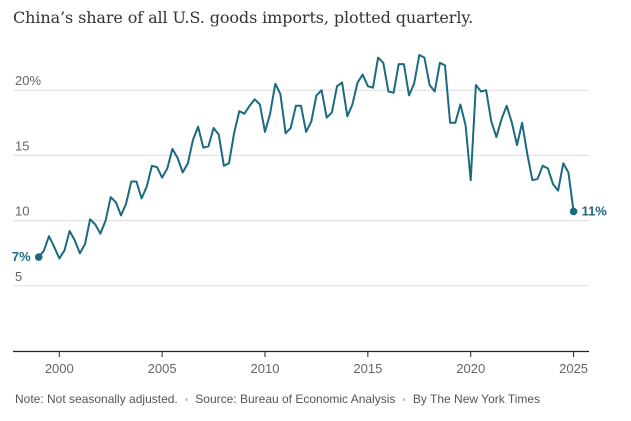  I want to click on y-tick-label: 20%, so click(28, 80).